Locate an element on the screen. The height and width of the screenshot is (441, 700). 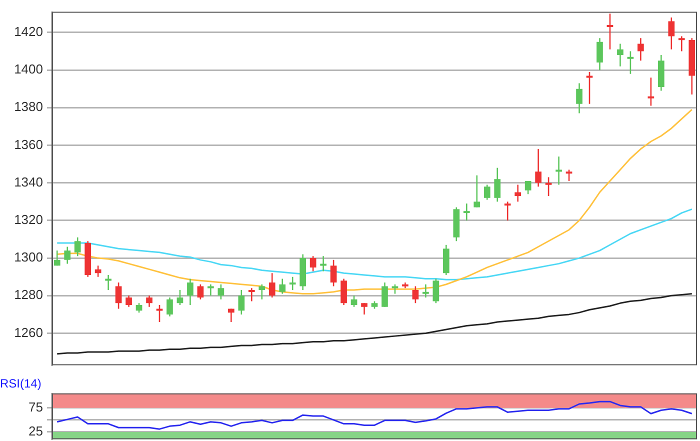
y-tick-label: 1340 is located at coordinates (28, 182).